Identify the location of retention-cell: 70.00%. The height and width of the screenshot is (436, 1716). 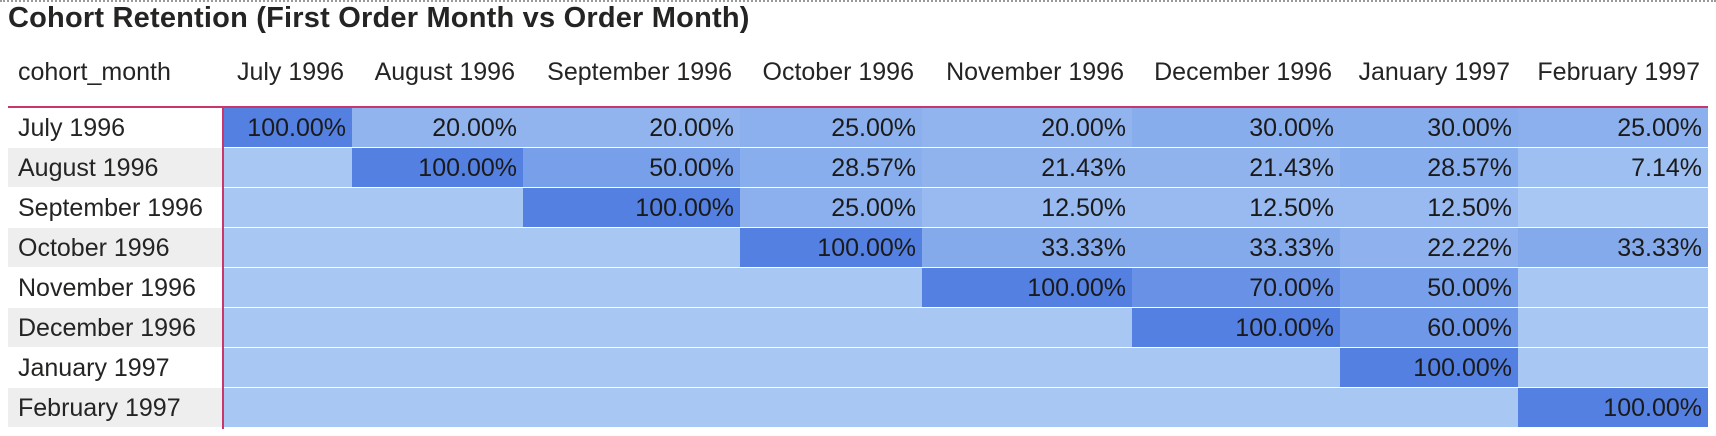
(1236, 287).